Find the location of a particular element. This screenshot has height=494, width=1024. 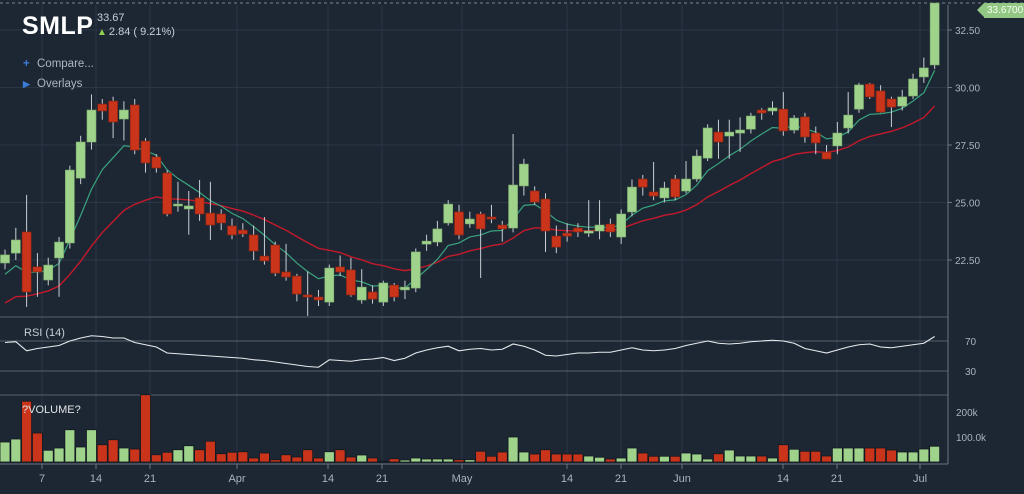

arrow-up-icon: ▲ is located at coordinates (102, 32).